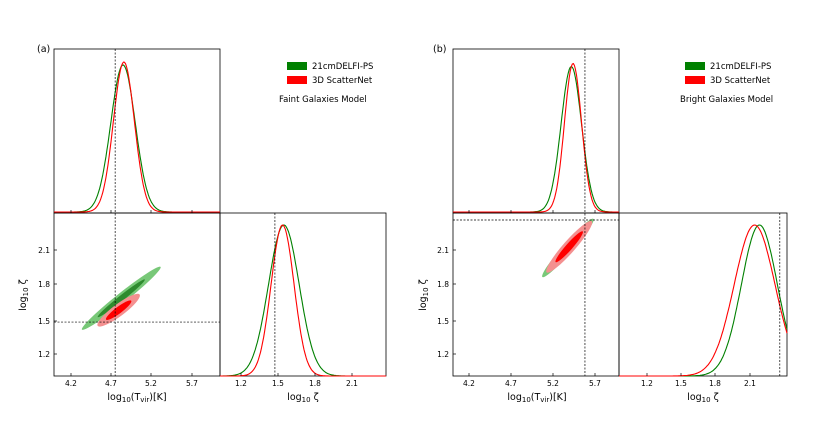  Describe the element at coordinates (323, 100) in the screenshot. I see `model-label: Faint Galaxies Model` at that location.